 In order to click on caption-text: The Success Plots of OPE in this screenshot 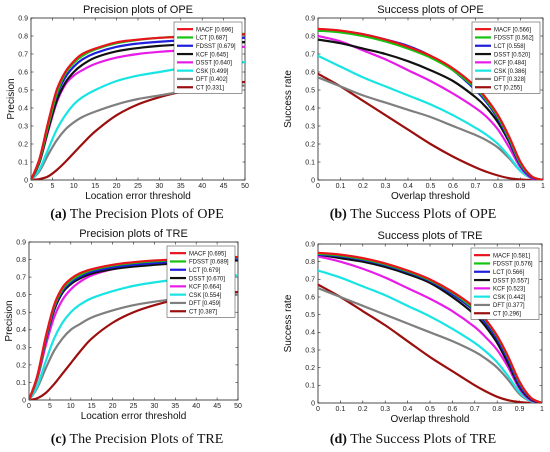, I will do `click(421, 214)`.